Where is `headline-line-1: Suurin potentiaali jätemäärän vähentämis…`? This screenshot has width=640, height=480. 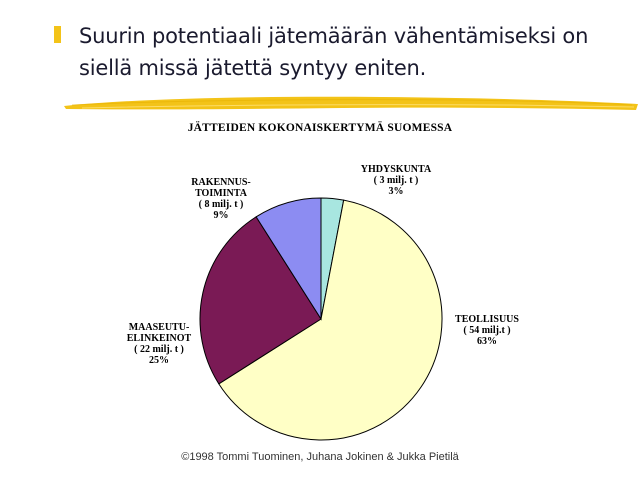
headline-line-1: Suurin potentiaali jätemäärän vähentämis… is located at coordinates (334, 36).